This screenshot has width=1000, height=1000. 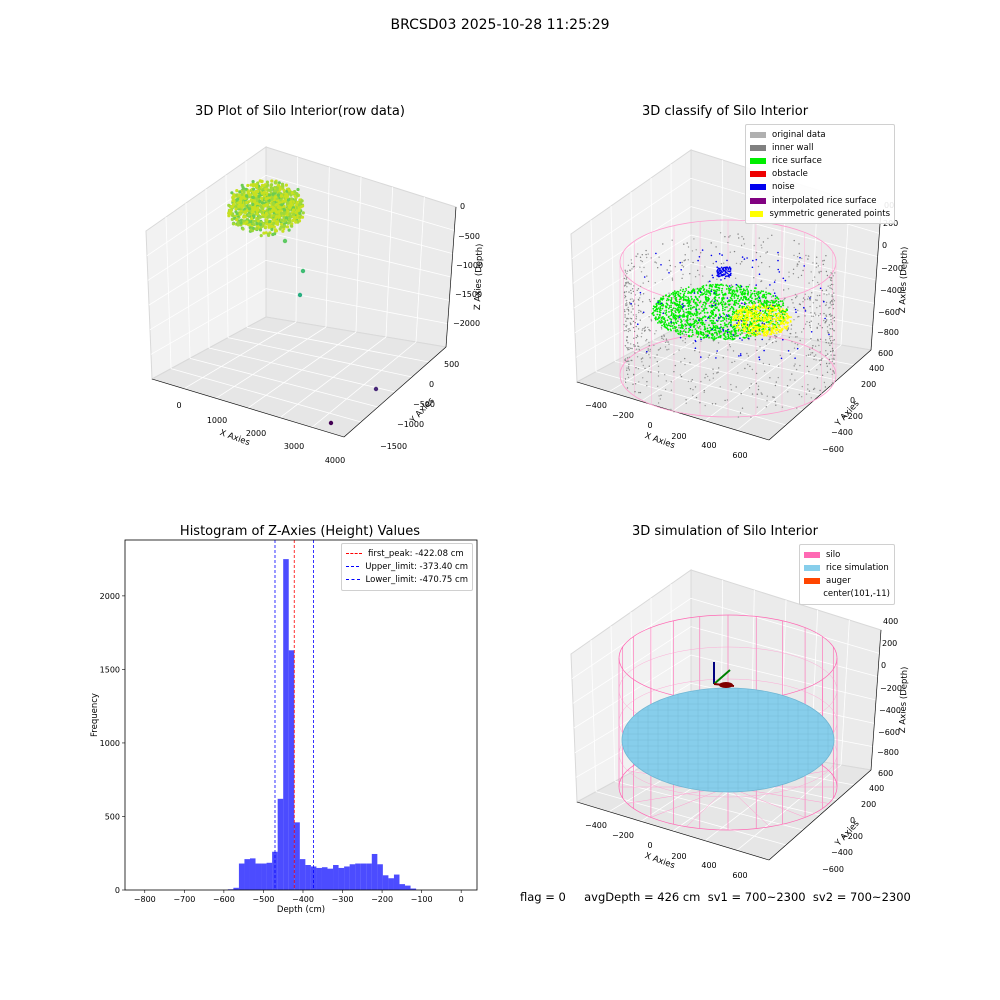 I want to click on histogram-bar, so click(x=241, y=876).